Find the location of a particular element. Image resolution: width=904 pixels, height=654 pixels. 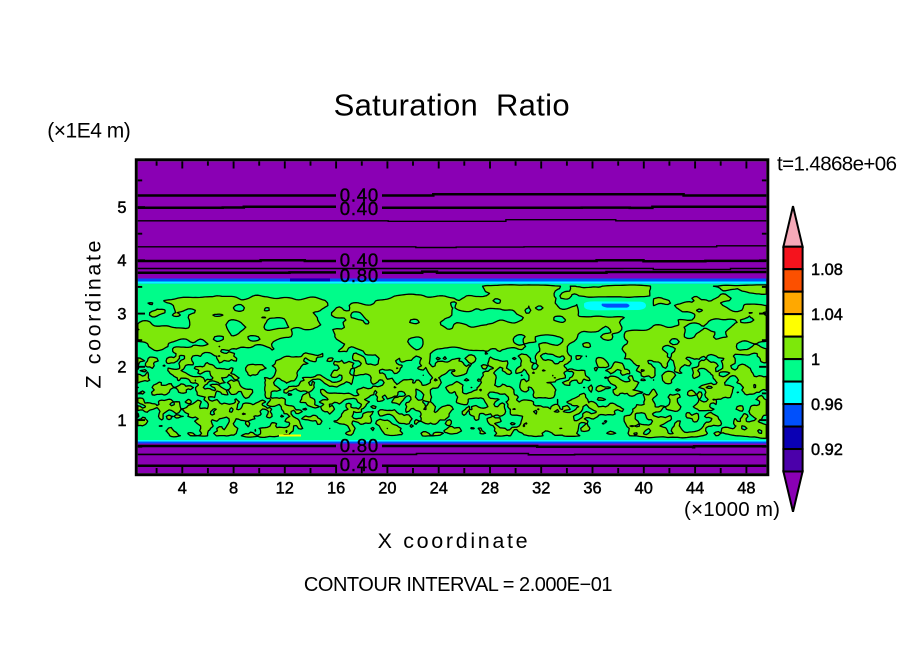

svg-text: 8 is located at coordinates (233, 489).